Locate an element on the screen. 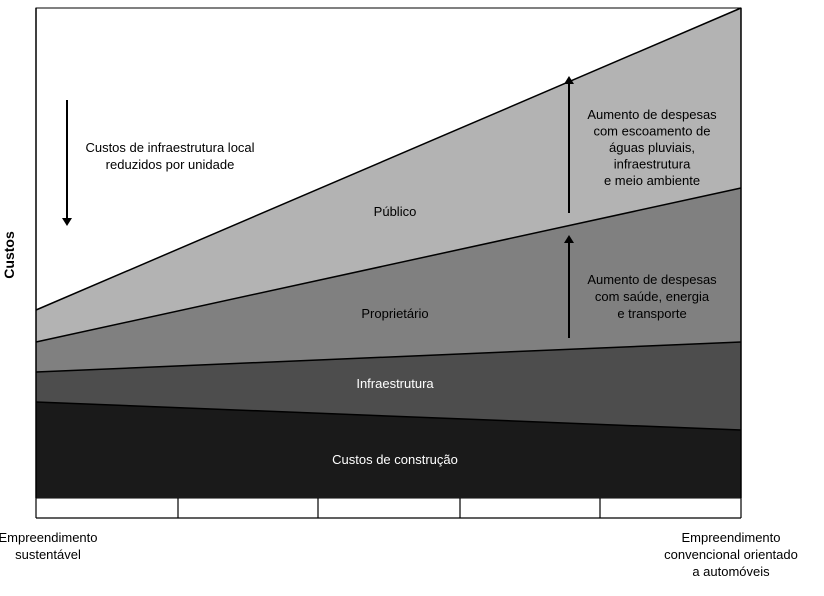 The image size is (824, 596). annotation: águas pluviais, is located at coordinates (652, 147).